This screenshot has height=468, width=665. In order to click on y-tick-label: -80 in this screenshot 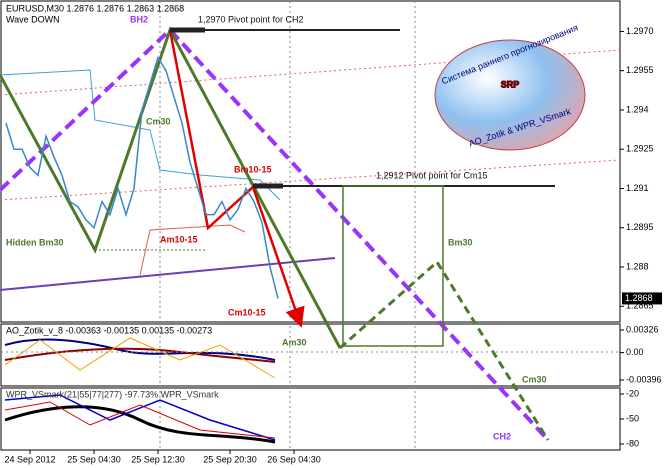, I will do `click(632, 443)`.